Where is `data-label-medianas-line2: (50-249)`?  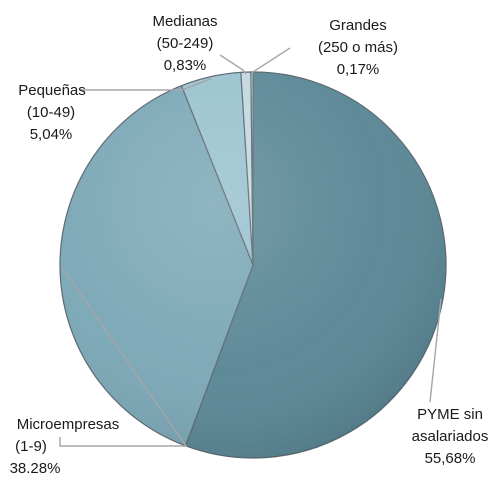 data-label-medianas-line2: (50-249) is located at coordinates (185, 43).